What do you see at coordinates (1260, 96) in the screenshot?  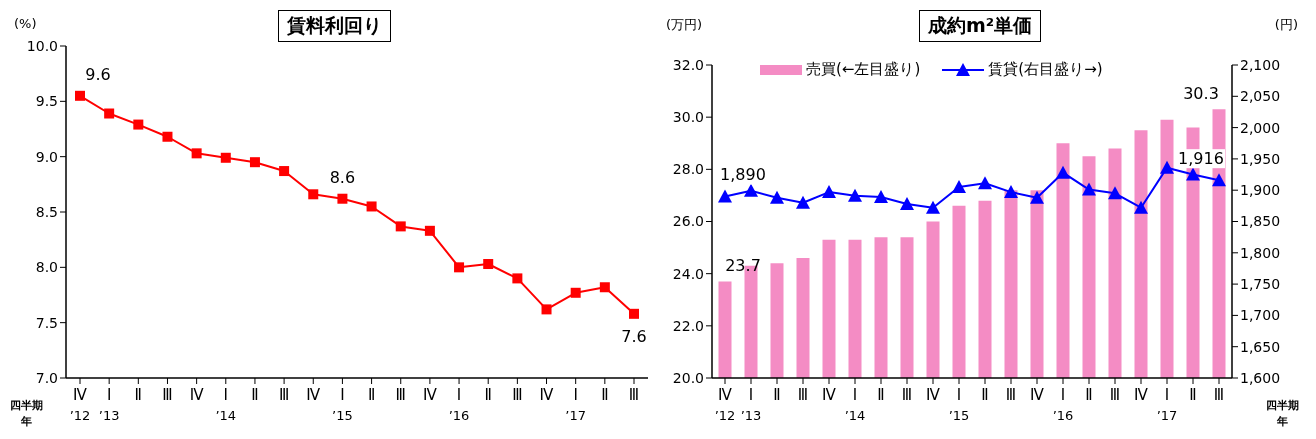 I see `y2-tick-label: 2,050` at bounding box center [1260, 96].